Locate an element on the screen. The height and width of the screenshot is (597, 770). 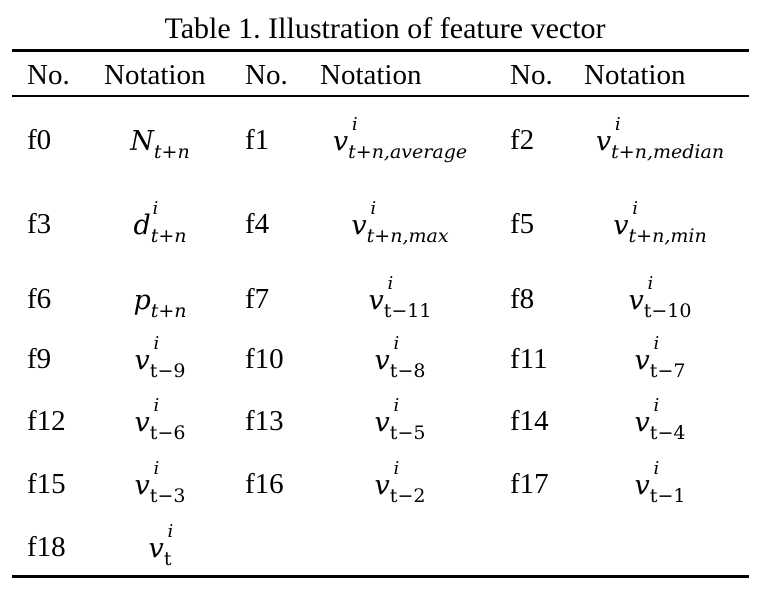
feature-number-f16: f16 is located at coordinates (264, 484).